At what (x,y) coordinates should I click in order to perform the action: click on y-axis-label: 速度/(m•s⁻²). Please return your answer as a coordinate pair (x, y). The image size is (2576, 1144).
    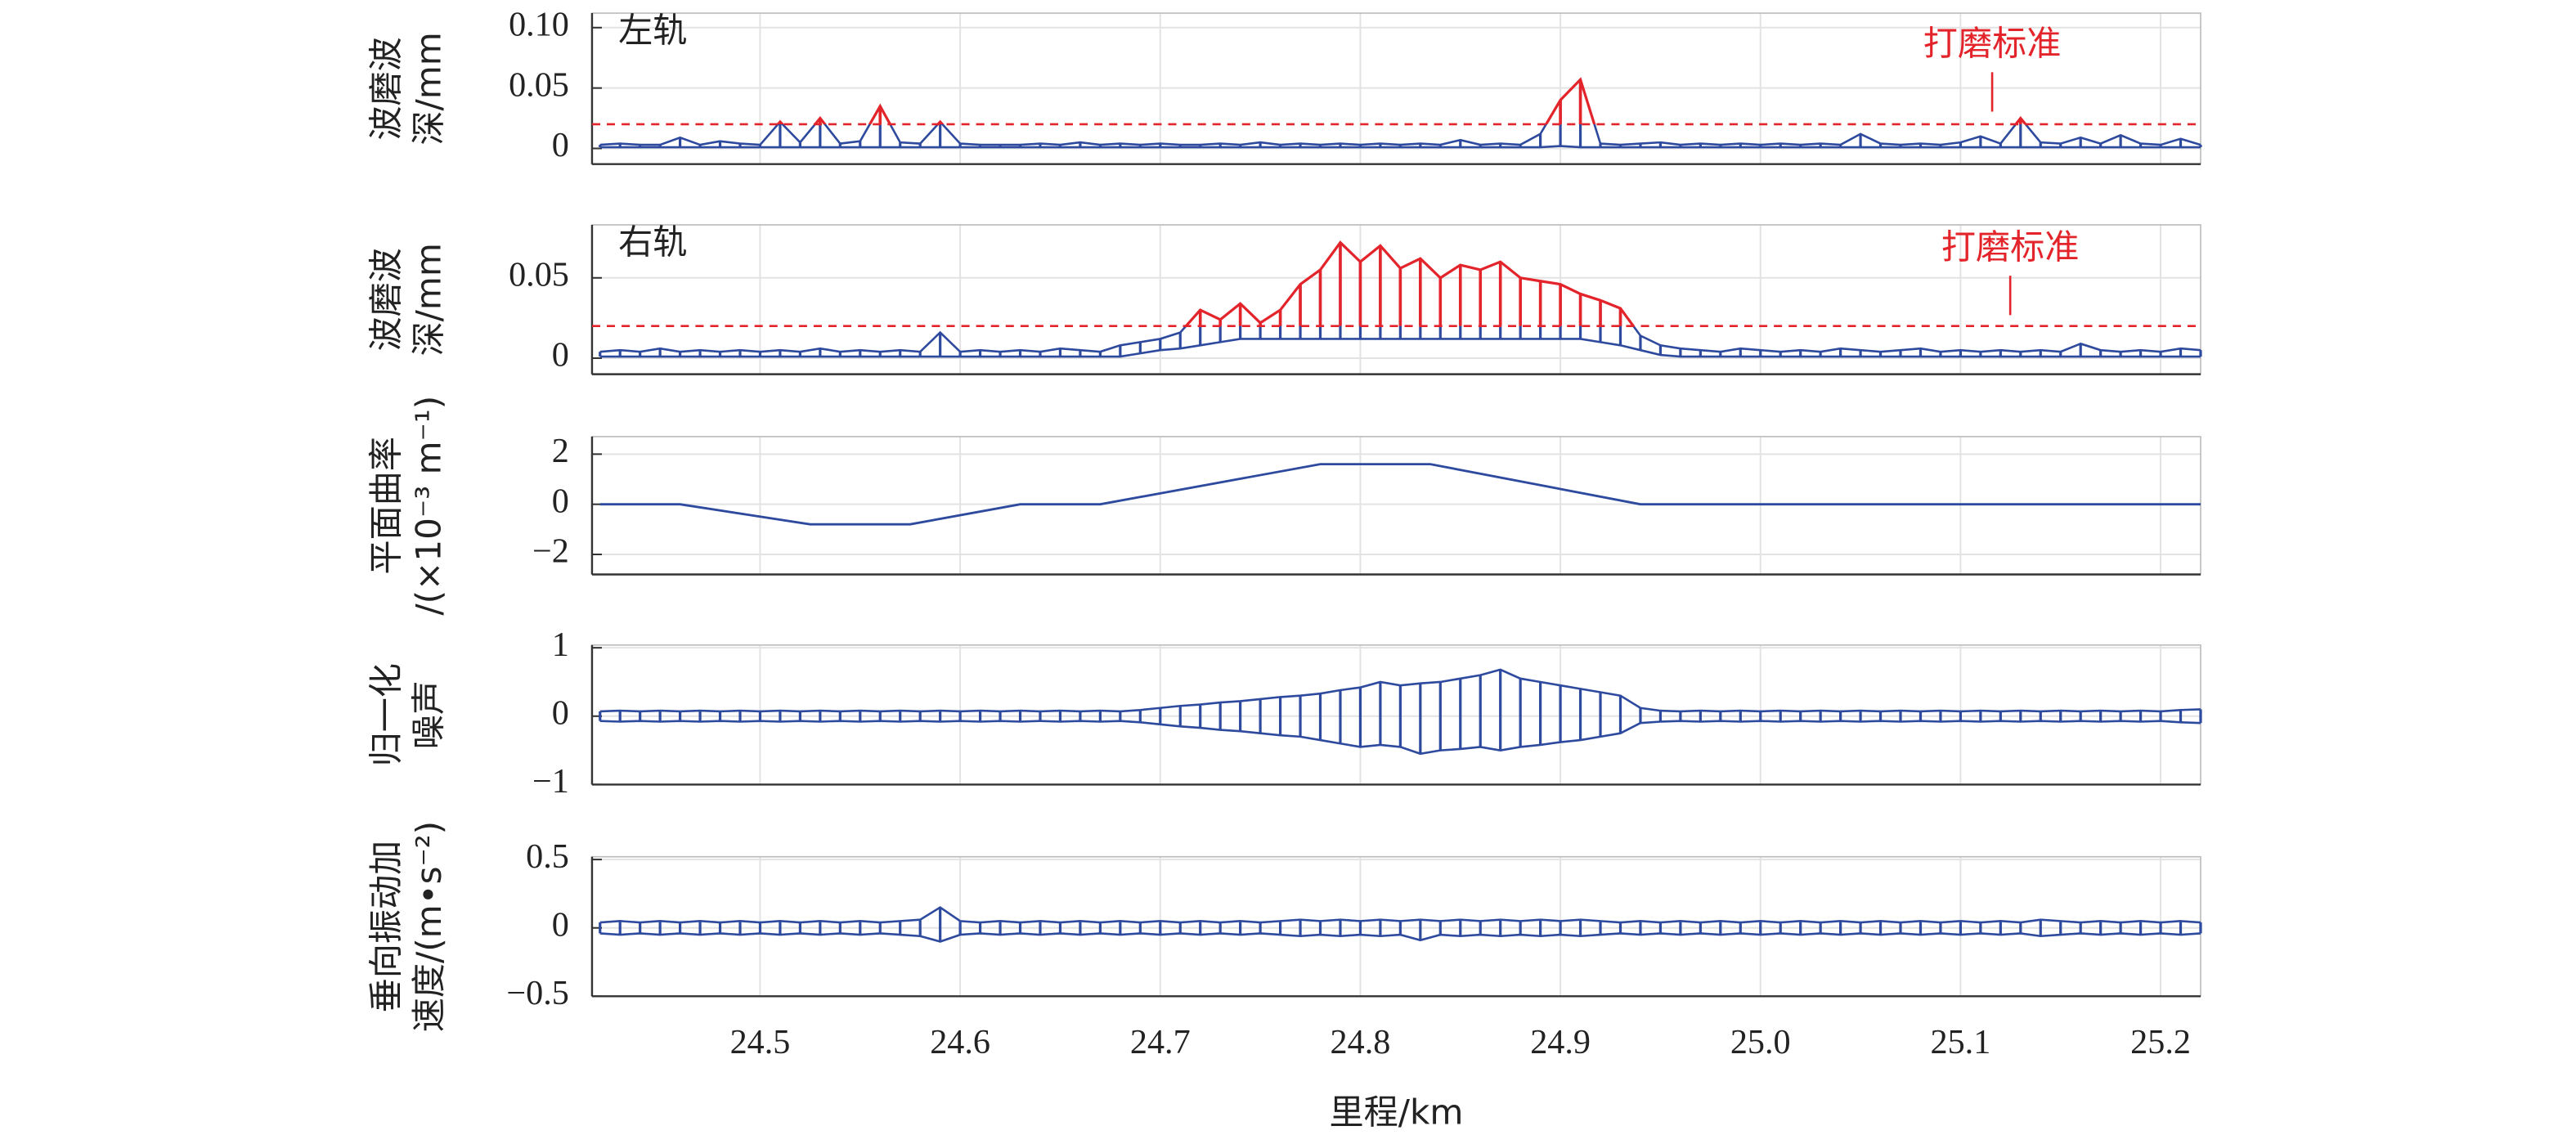
    Looking at the image, I should click on (429, 926).